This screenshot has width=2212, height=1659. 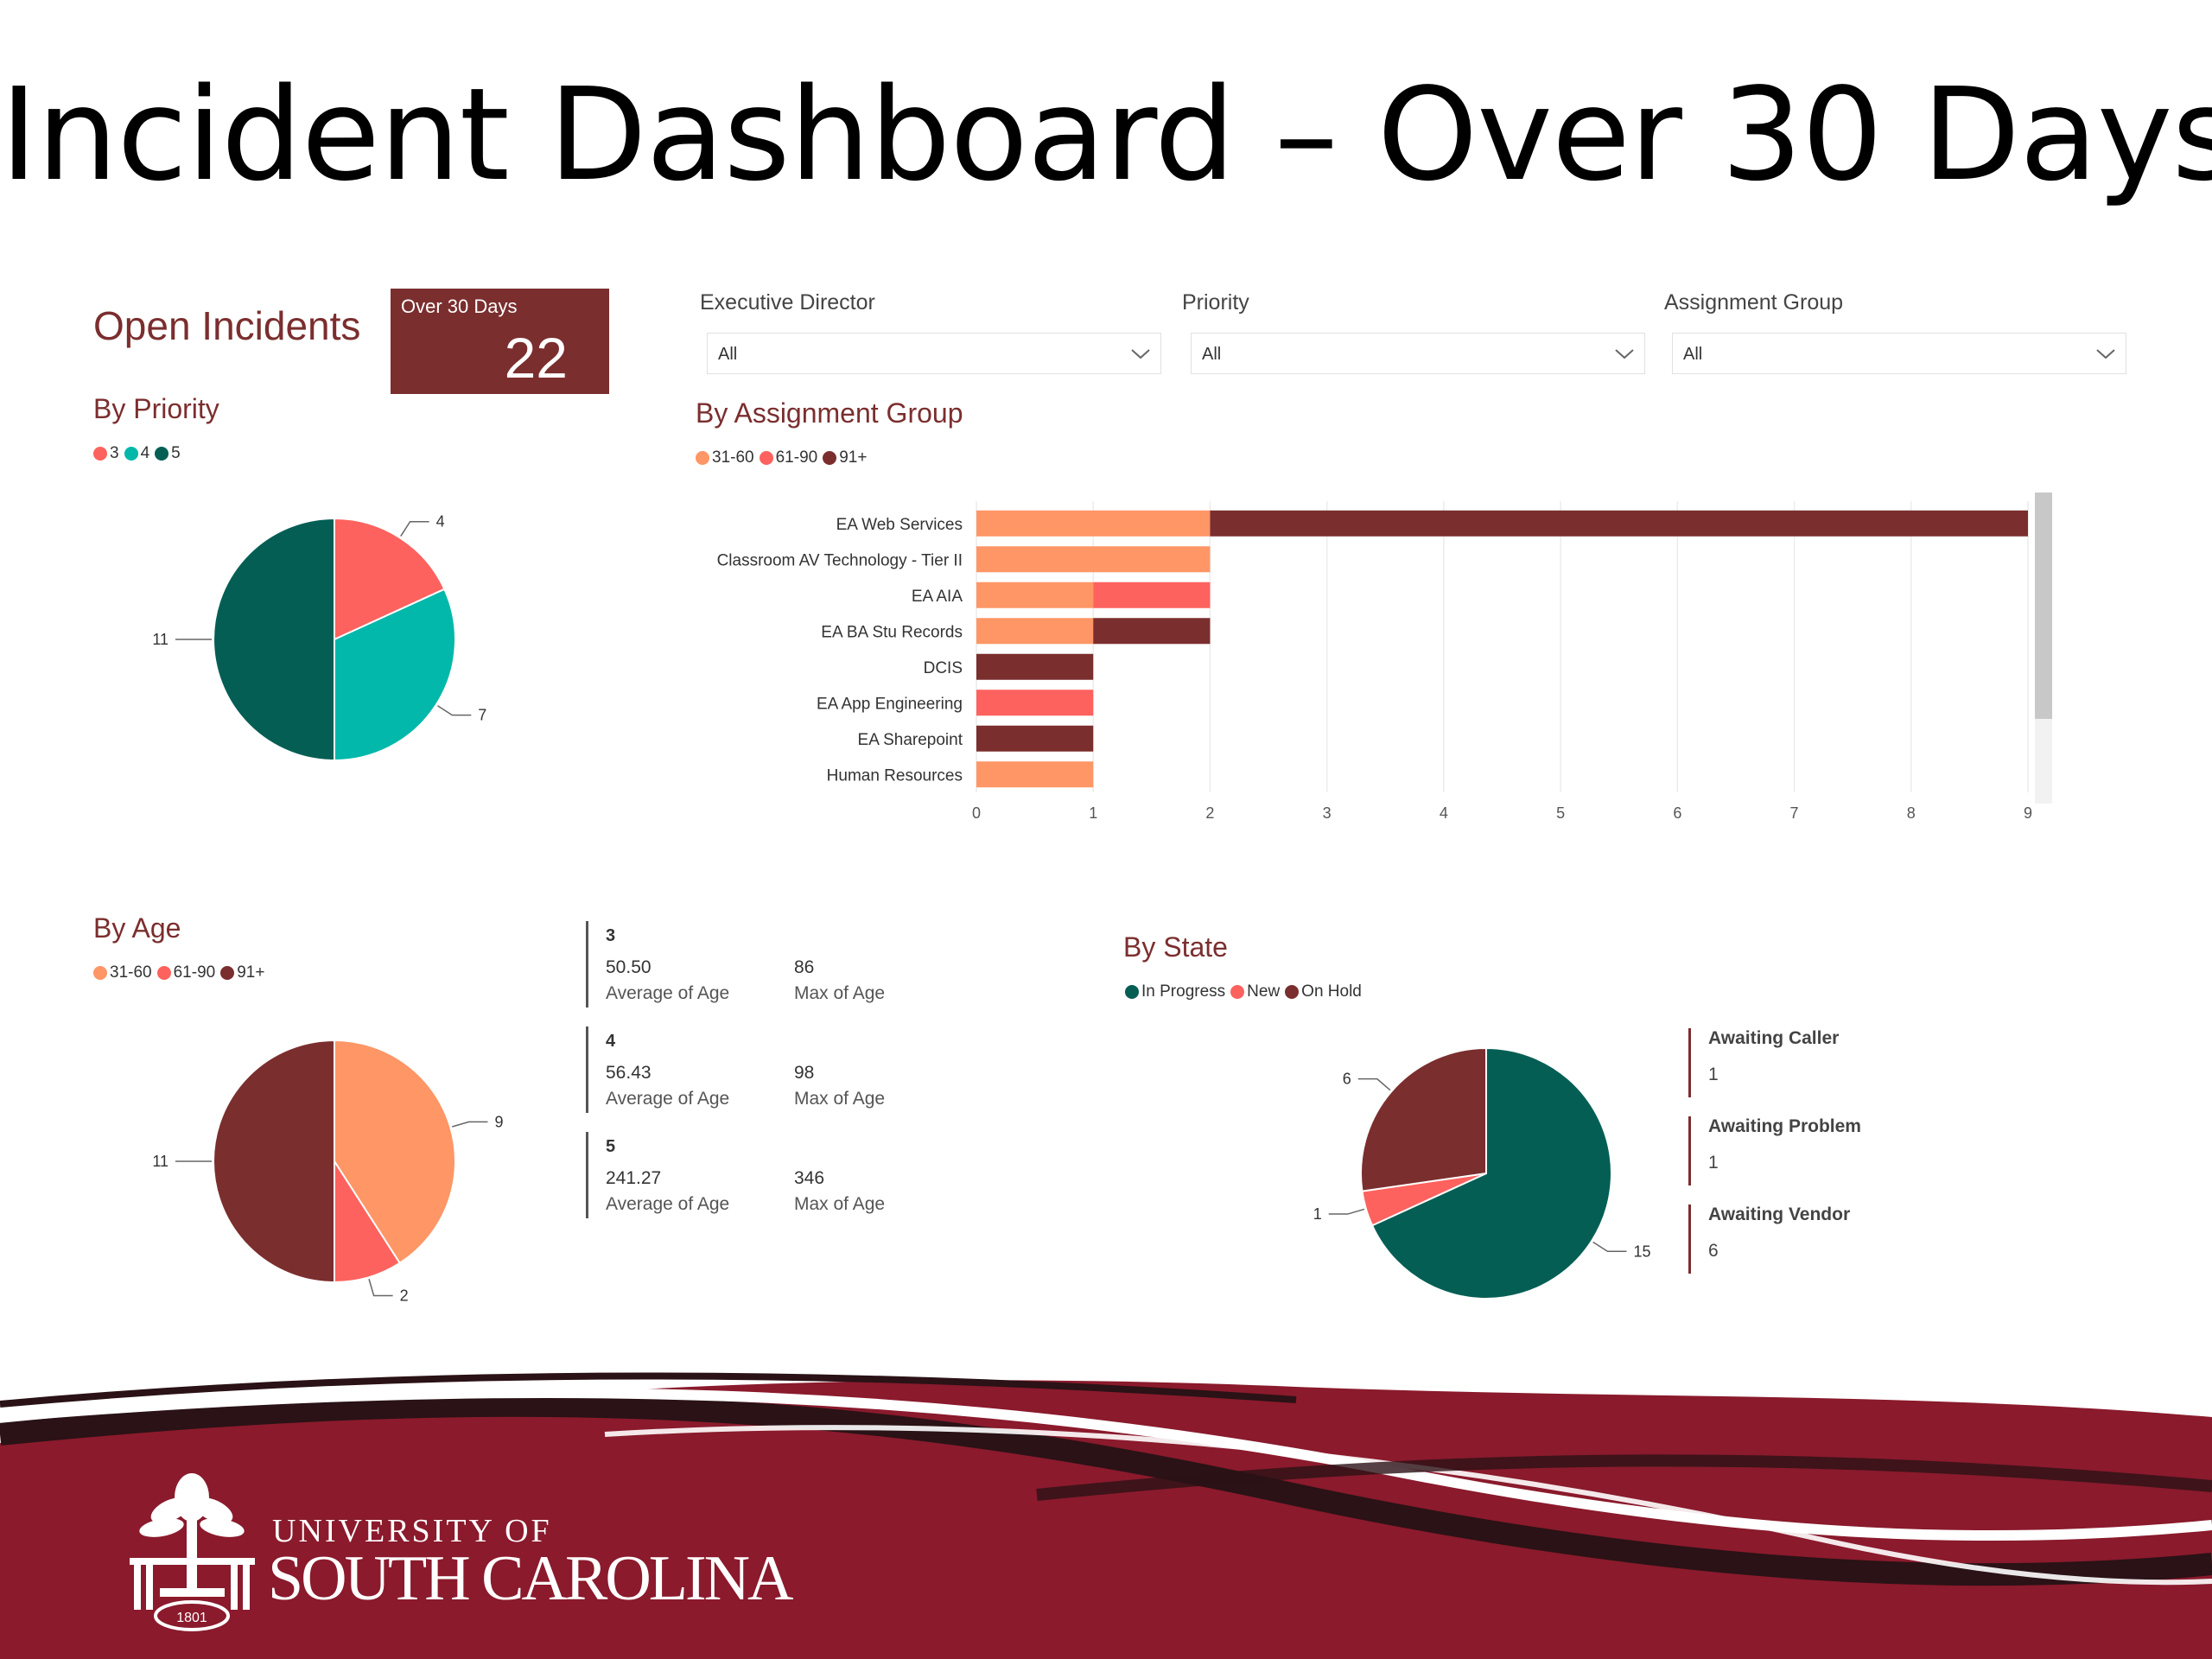 I want to click on legend-label: 4, so click(x=145, y=453).